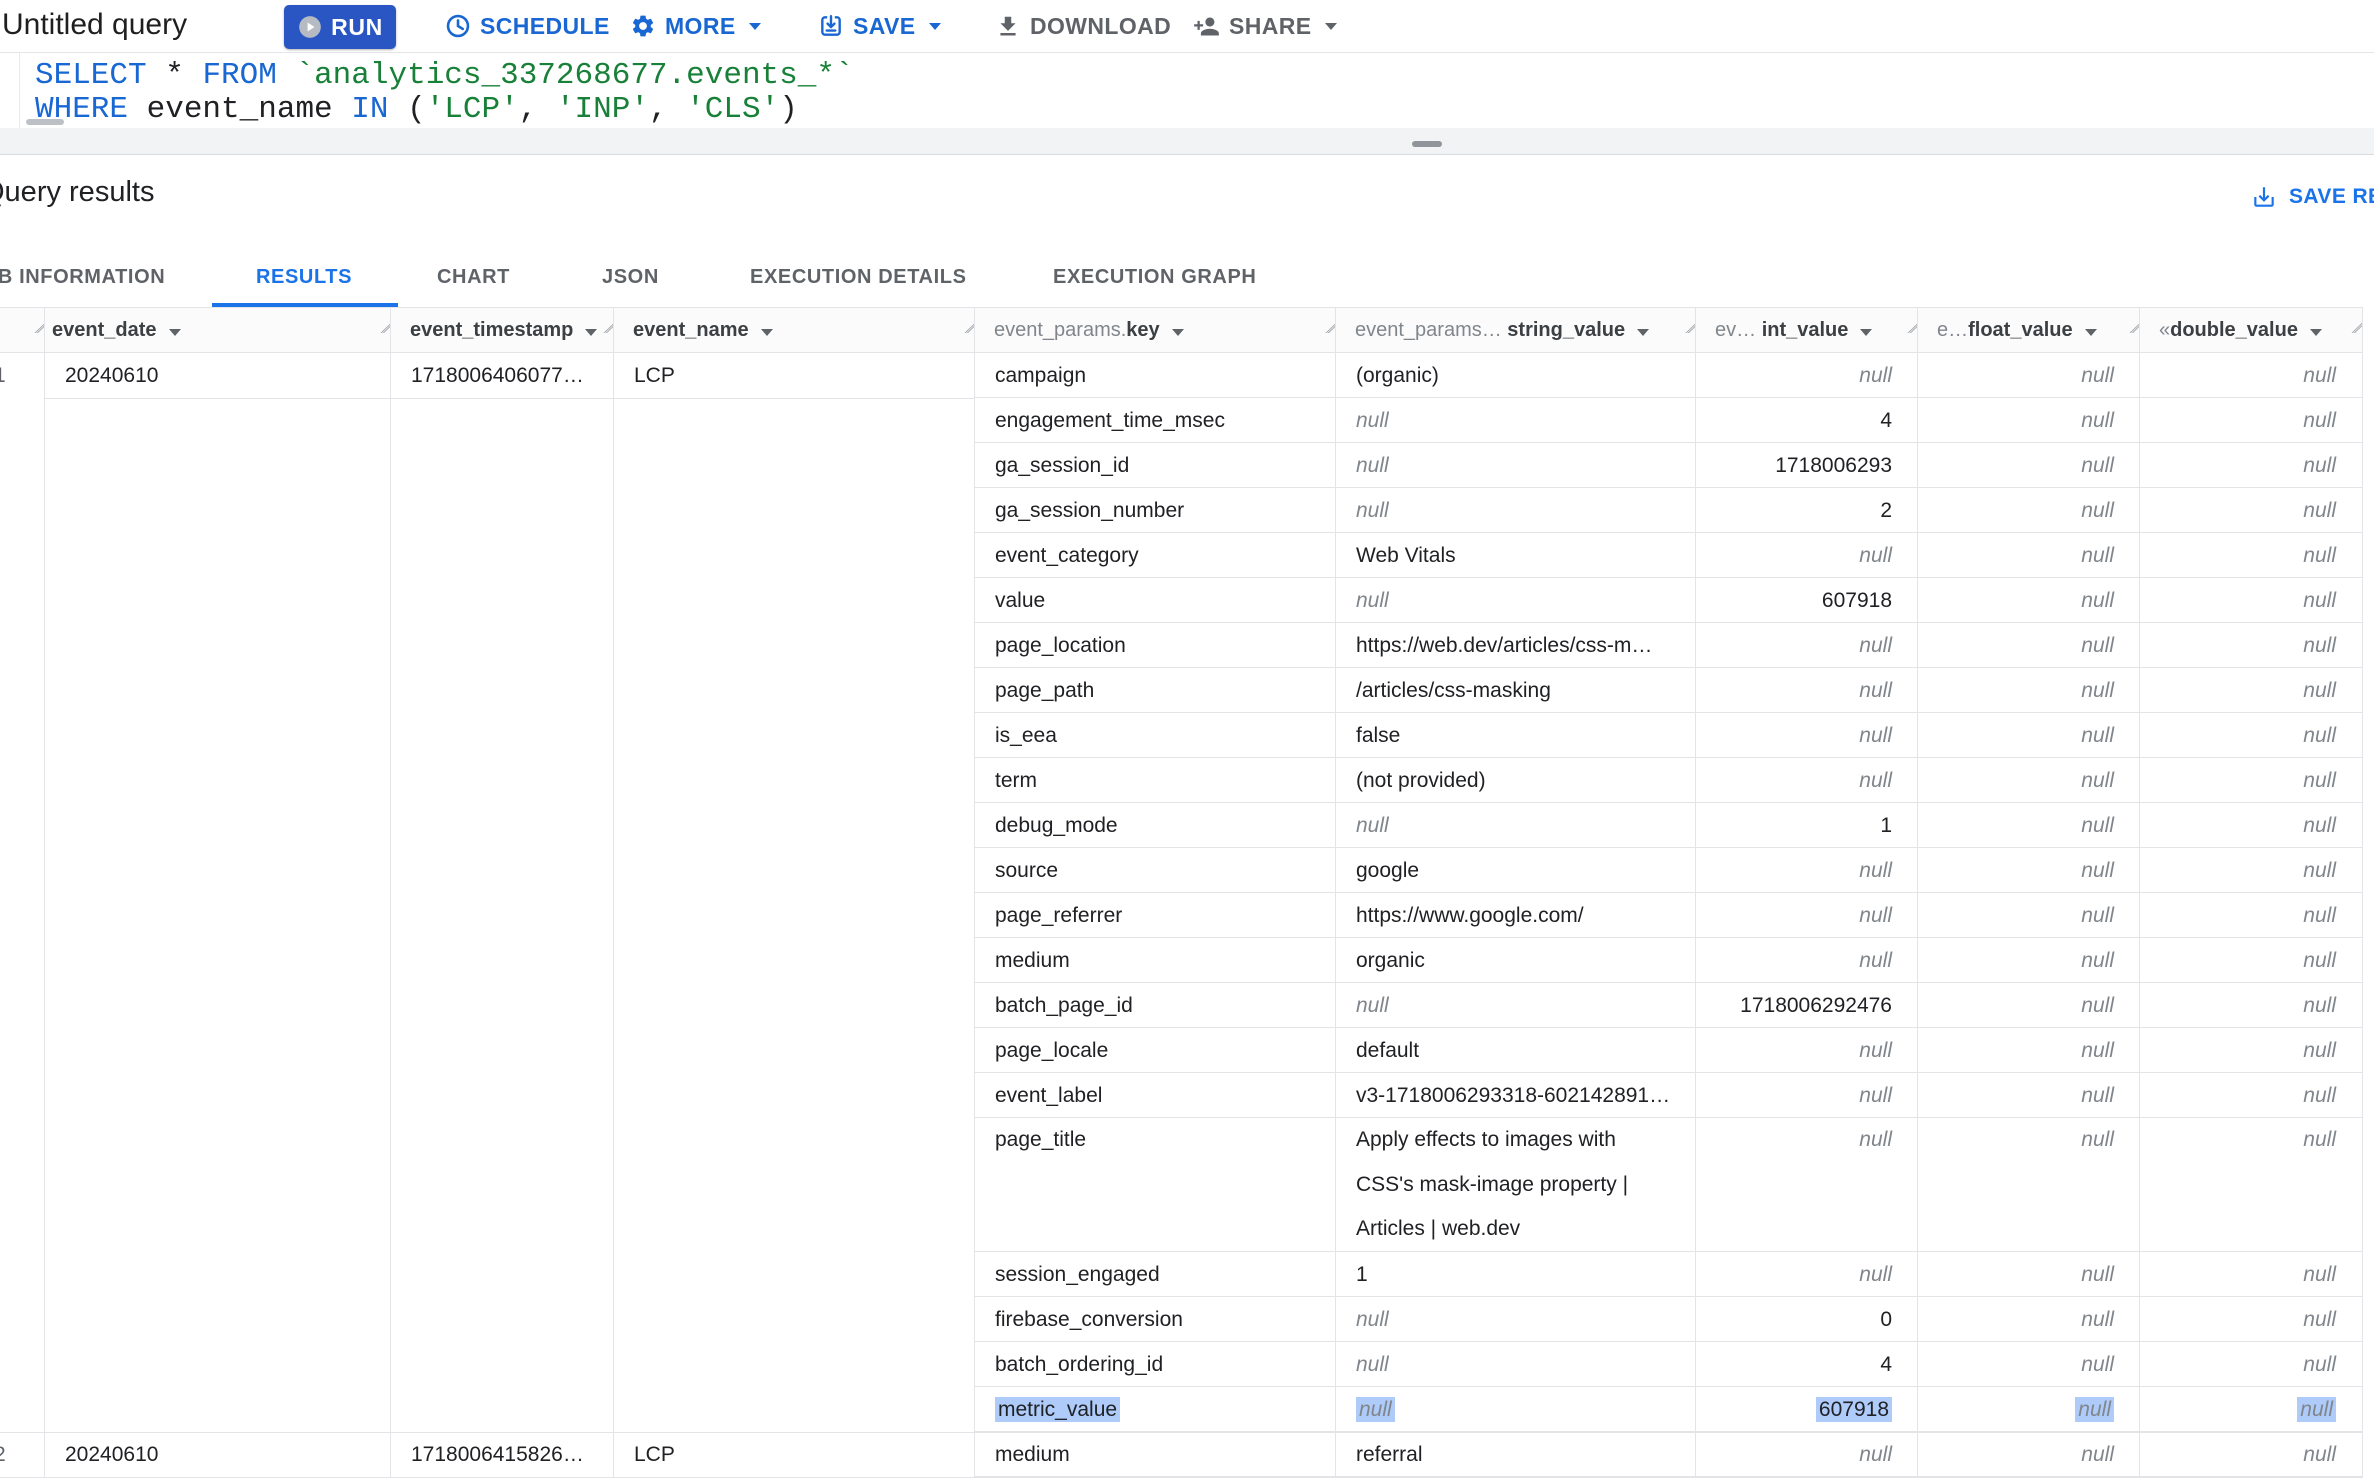  I want to click on cell-value: (not provided), so click(1421, 780).